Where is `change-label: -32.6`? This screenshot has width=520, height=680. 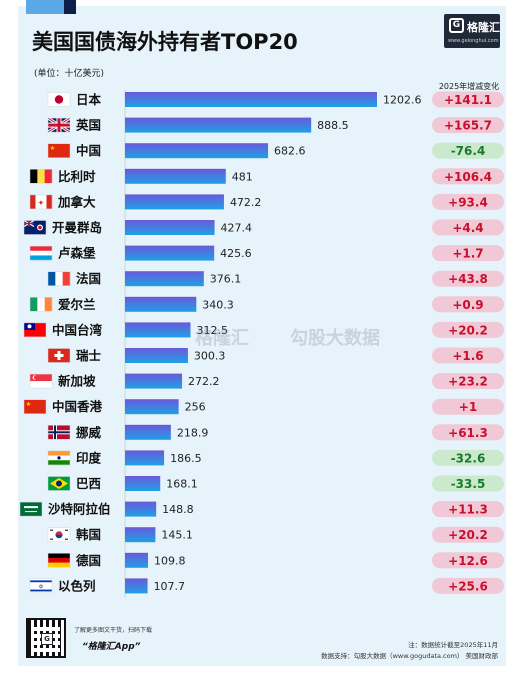
change-label: -32.6 is located at coordinates (468, 458).